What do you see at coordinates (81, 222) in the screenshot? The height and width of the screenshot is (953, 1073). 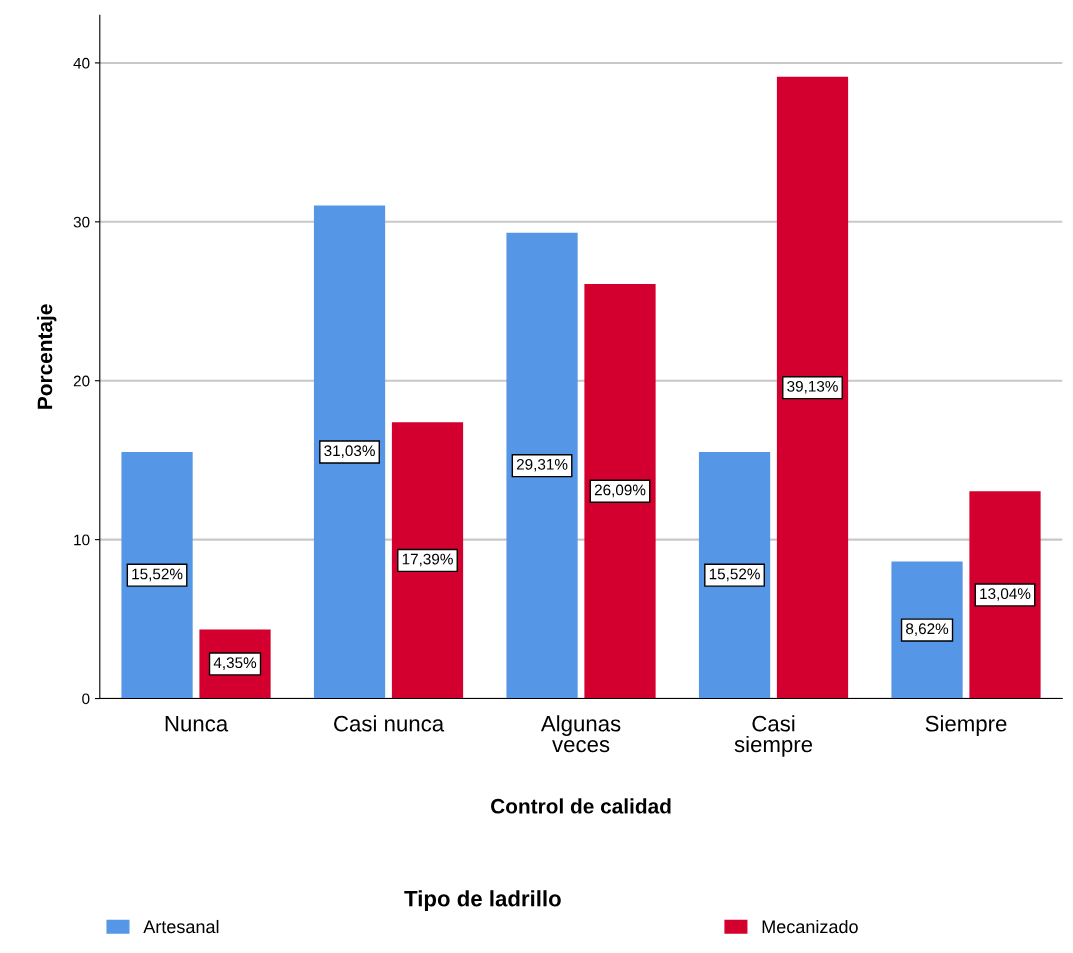 I see `y-tick-label: 30` at bounding box center [81, 222].